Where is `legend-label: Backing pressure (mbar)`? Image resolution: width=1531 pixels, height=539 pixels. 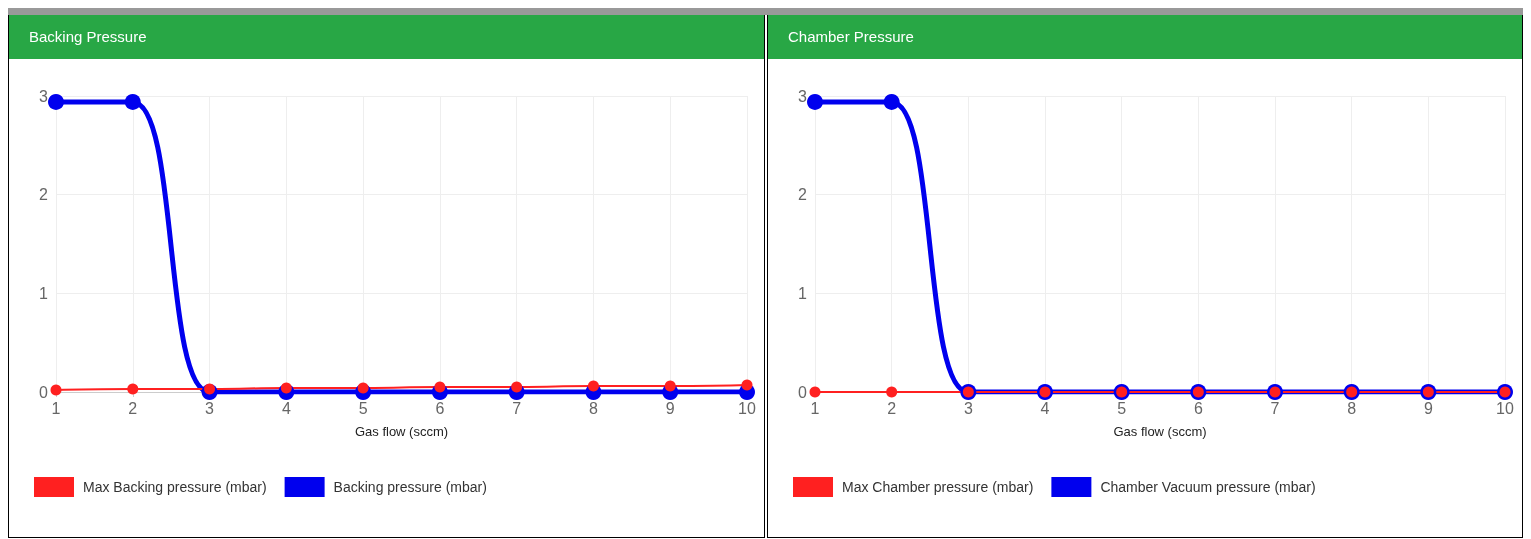 legend-label: Backing pressure (mbar) is located at coordinates (410, 487).